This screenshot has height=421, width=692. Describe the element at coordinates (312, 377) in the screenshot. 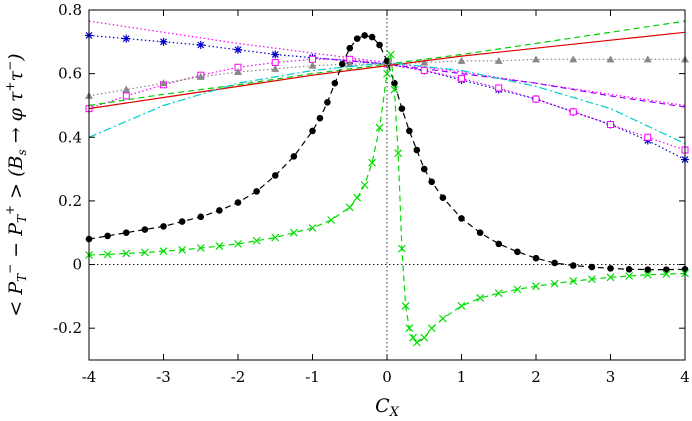

I see `x-tick-label: -1` at that location.